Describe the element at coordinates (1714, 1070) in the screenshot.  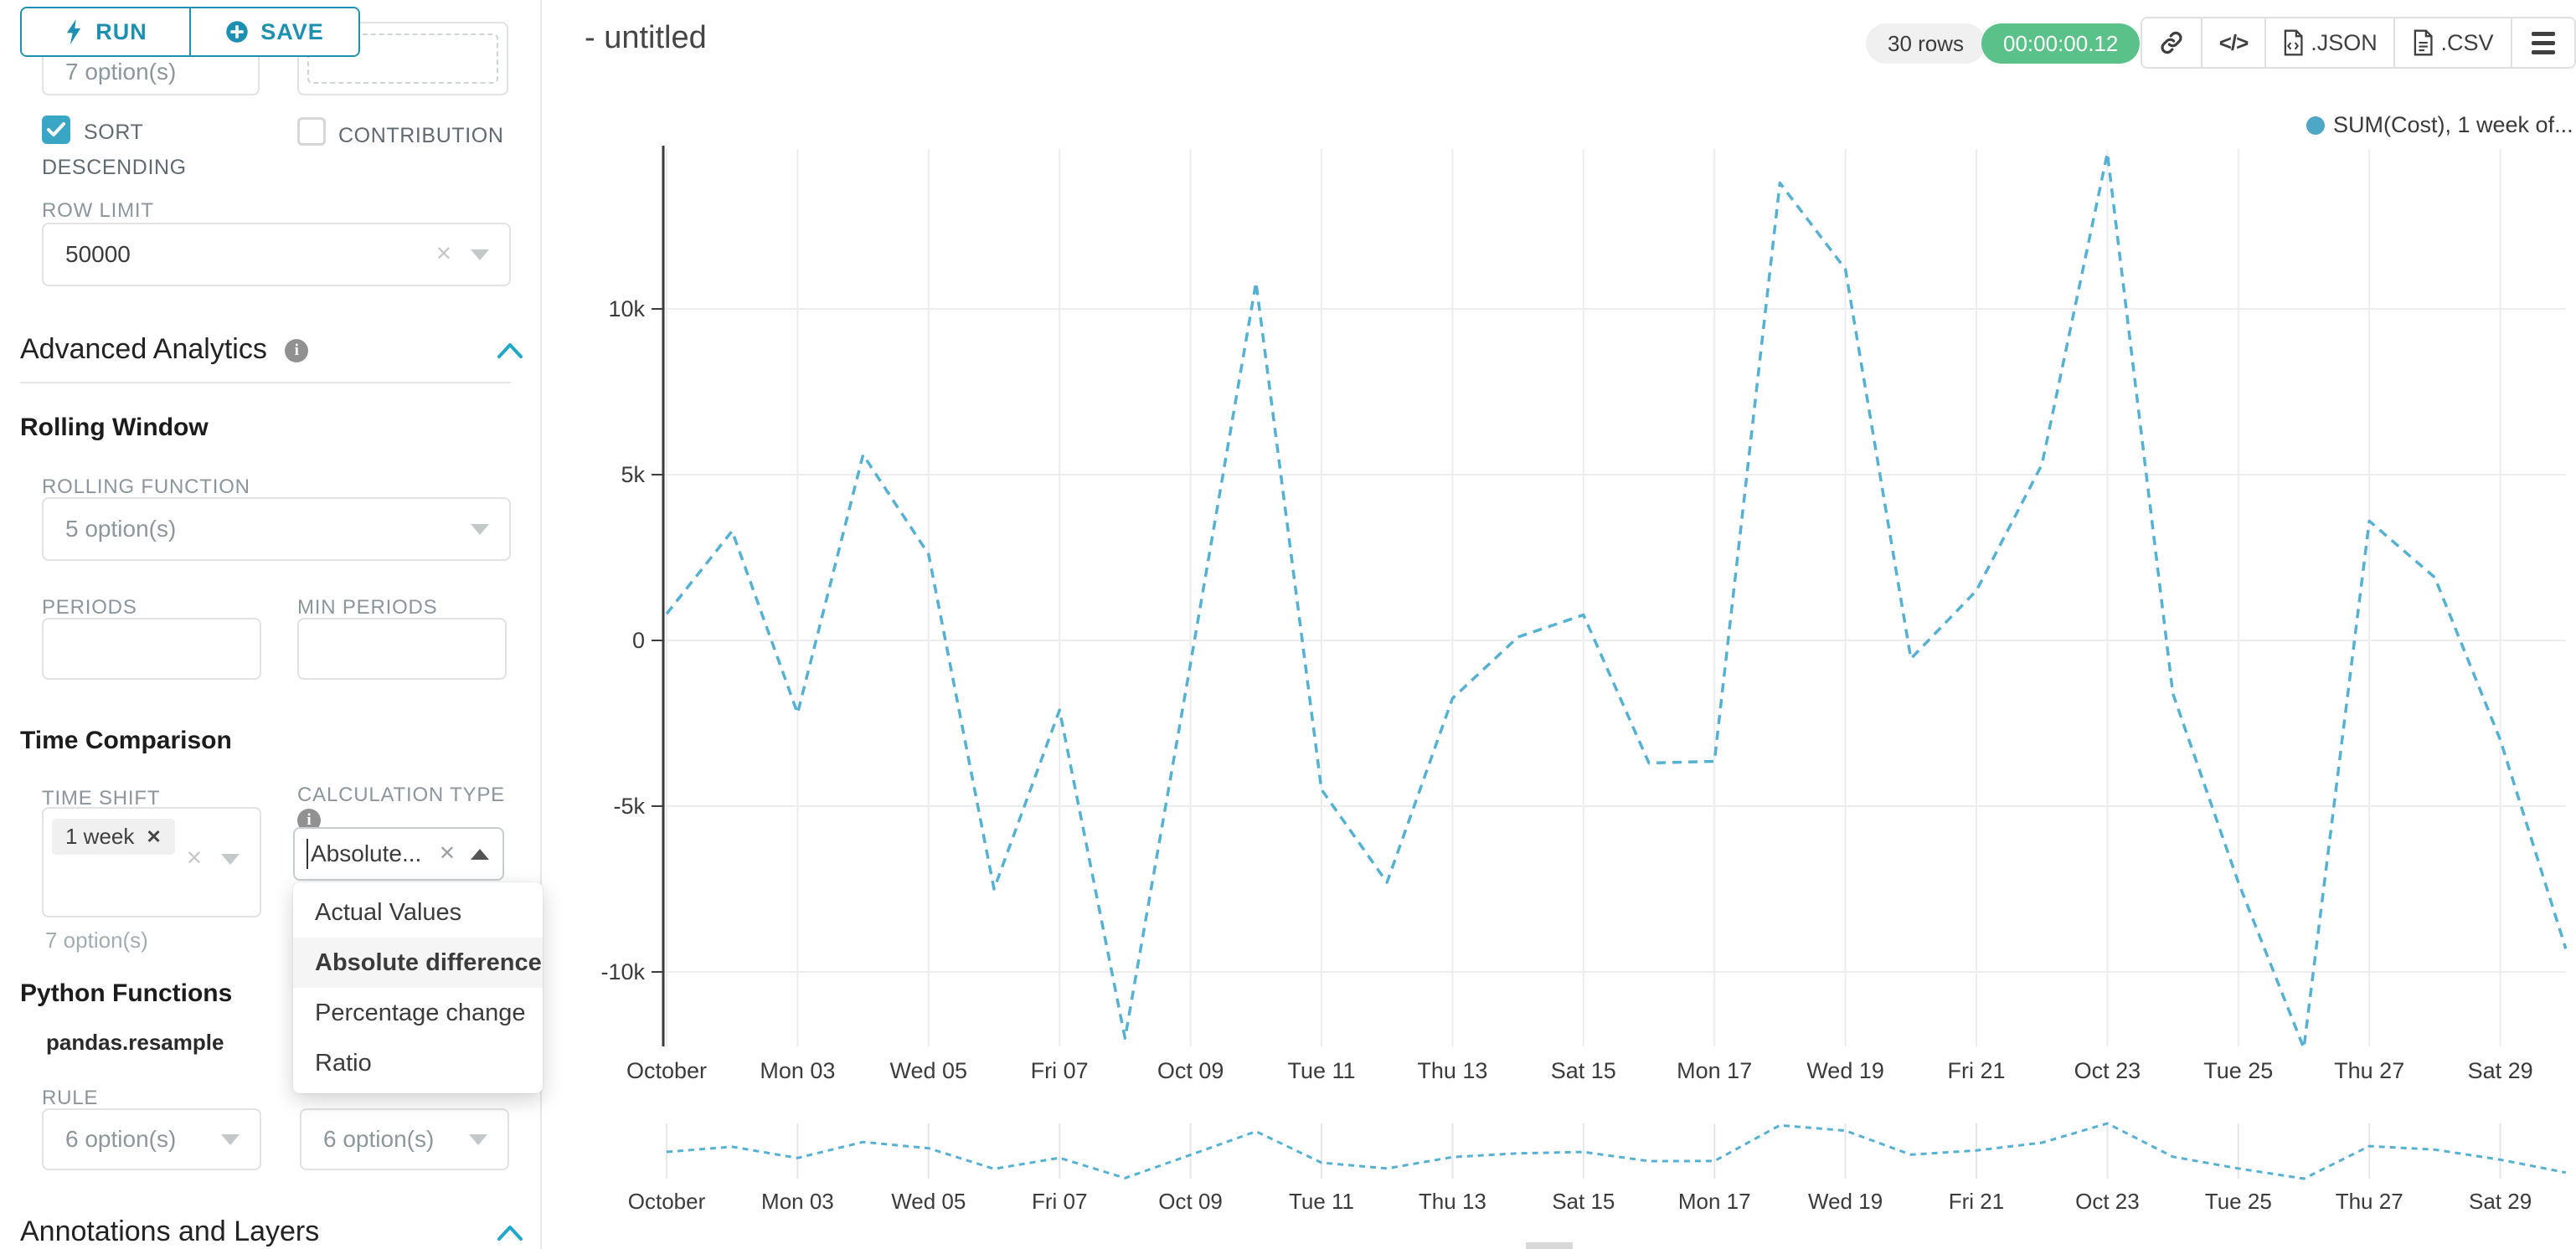
I see `x-axis-label: Mon 17` at that location.